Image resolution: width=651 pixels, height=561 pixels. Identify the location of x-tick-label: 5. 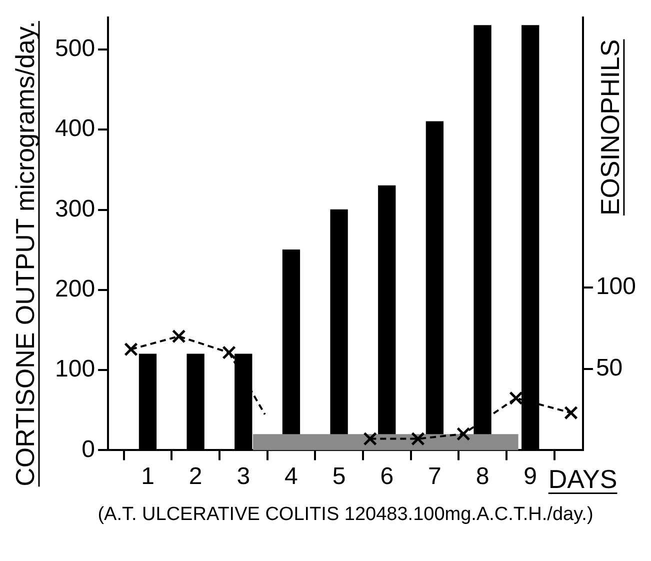
(339, 476).